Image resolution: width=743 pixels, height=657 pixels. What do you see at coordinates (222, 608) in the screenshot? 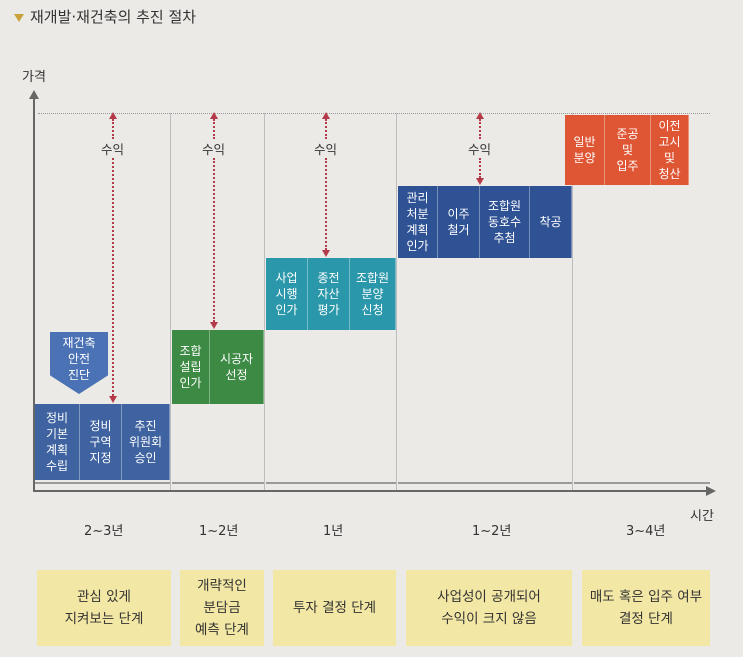
I see `stage-description: 개략적인 분담금 예측 단계` at bounding box center [222, 608].